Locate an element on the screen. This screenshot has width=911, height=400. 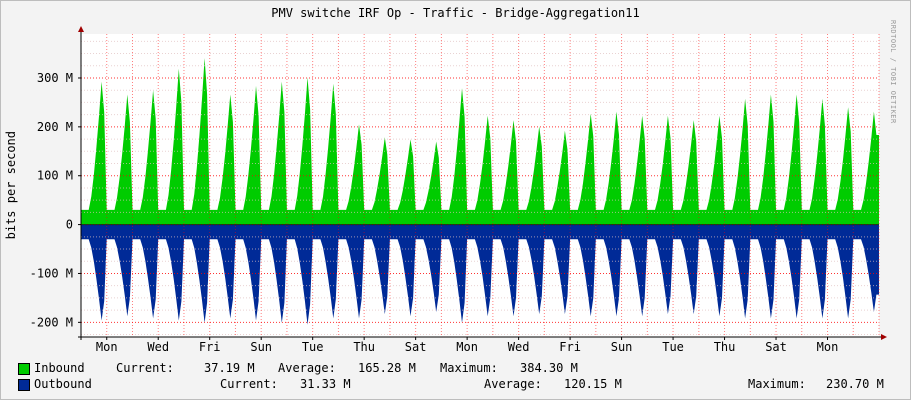
x-tick-label-7: Mon is located at coordinates (467, 347).